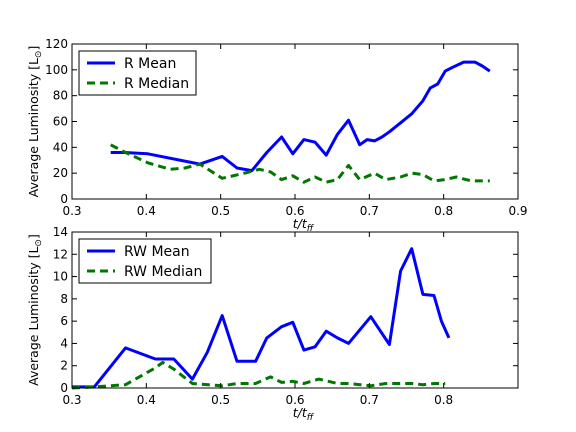 Image resolution: width=576 pixels, height=432 pixels. What do you see at coordinates (60, 122) in the screenshot?
I see `y-tick-label: 60` at bounding box center [60, 122].